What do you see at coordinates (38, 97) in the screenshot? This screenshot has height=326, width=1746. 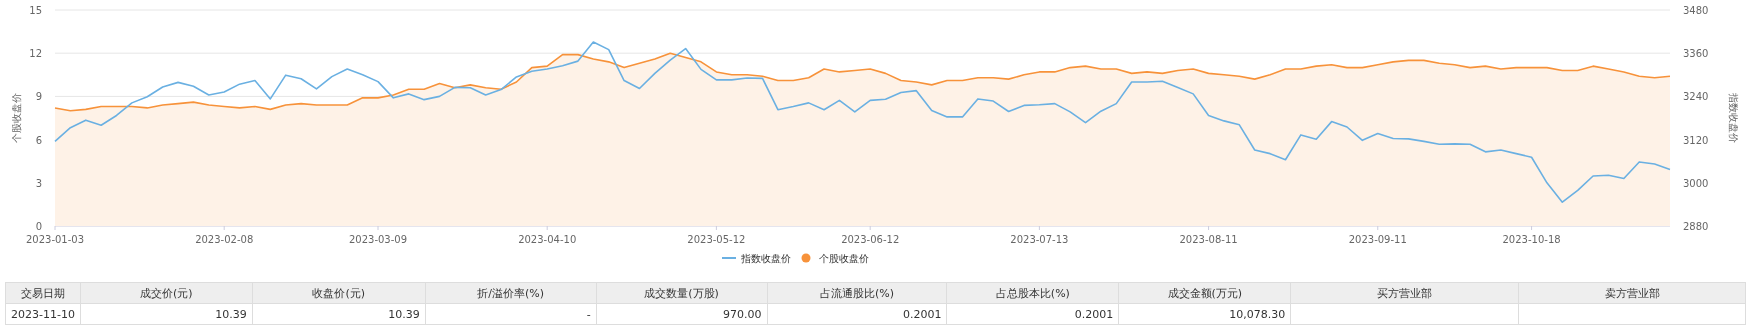 I see `y-tick-label: 9` at bounding box center [38, 97].